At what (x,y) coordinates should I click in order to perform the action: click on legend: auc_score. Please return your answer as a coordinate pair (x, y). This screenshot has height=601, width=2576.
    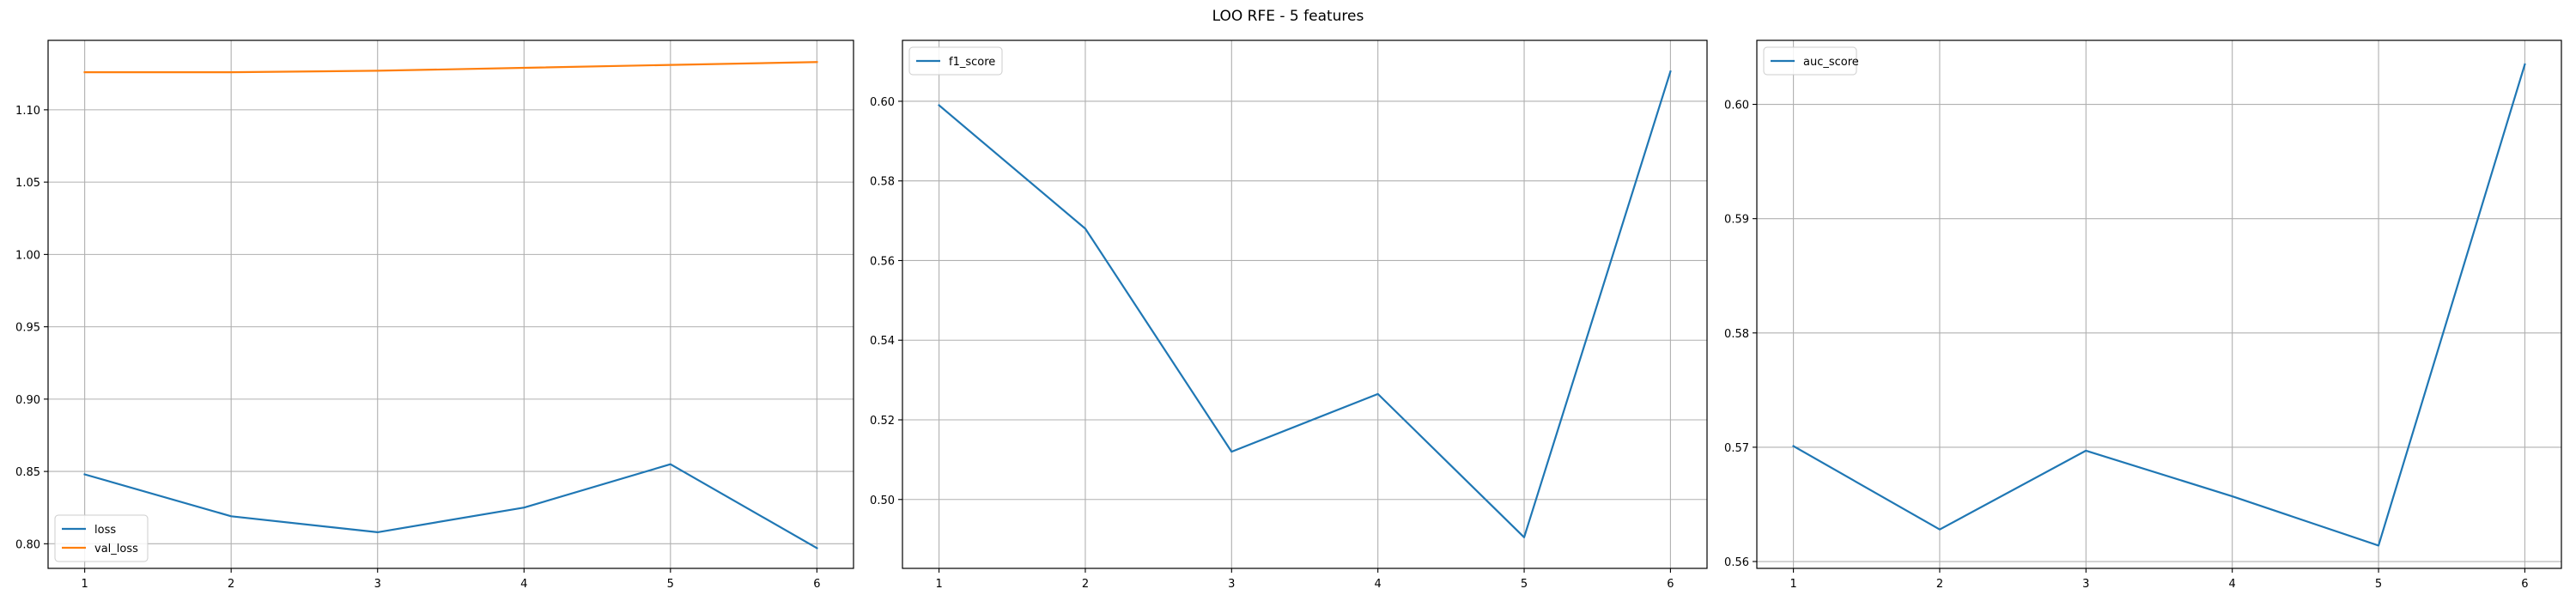
    Looking at the image, I should click on (1811, 61).